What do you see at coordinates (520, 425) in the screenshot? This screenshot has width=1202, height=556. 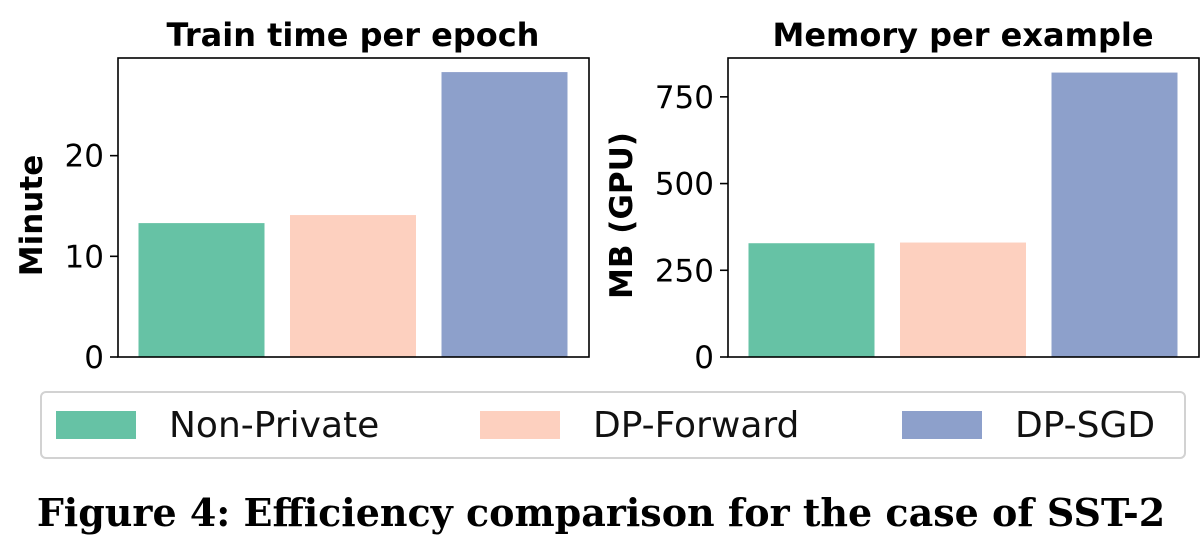 I see `legend-swatch-dp-forward` at bounding box center [520, 425].